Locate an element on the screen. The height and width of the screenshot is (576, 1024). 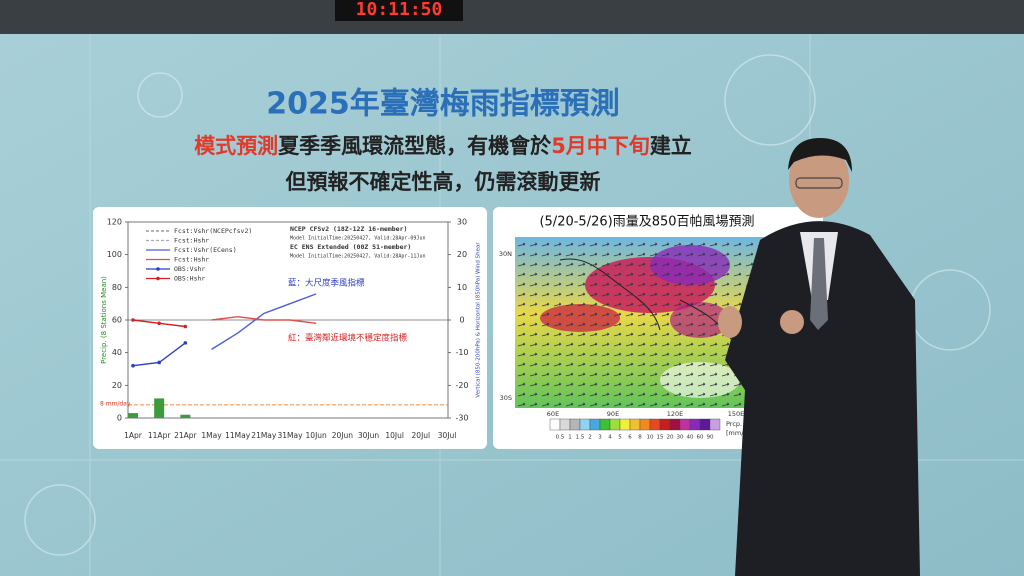
y2-tick-label: -30 is located at coordinates (461, 418).